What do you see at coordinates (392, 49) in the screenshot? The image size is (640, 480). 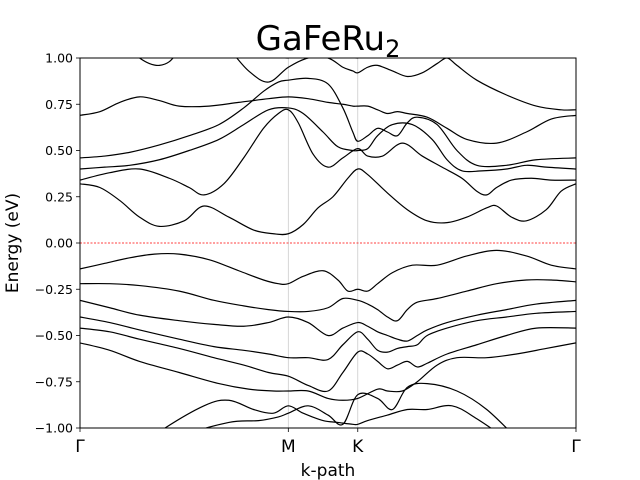 I see `chart-title-subscript: 2` at bounding box center [392, 49].